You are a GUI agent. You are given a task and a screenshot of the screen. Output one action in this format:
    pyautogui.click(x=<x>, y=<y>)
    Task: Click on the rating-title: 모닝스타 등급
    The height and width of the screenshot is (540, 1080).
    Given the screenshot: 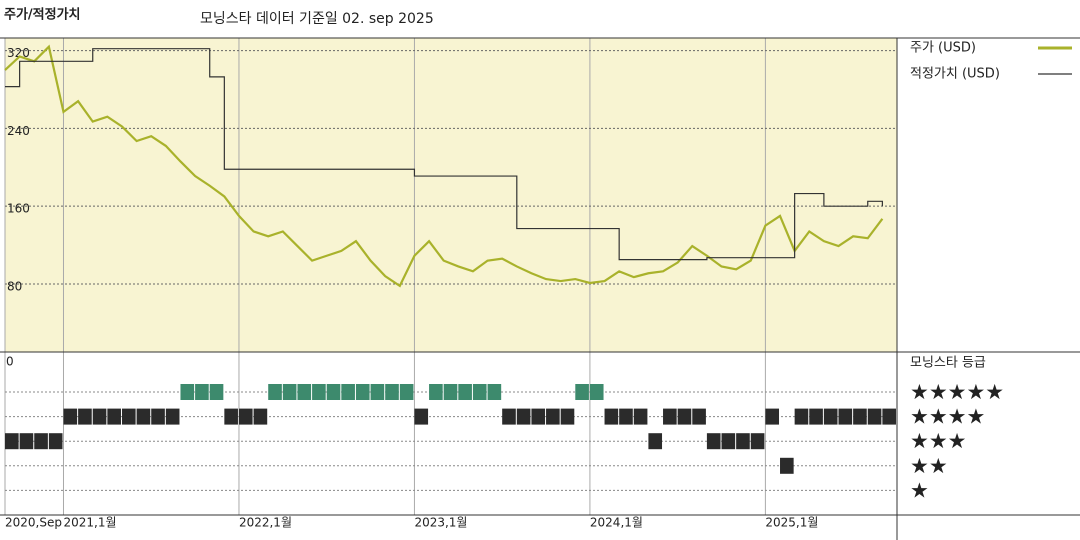 What is the action you would take?
    pyautogui.click(x=948, y=363)
    